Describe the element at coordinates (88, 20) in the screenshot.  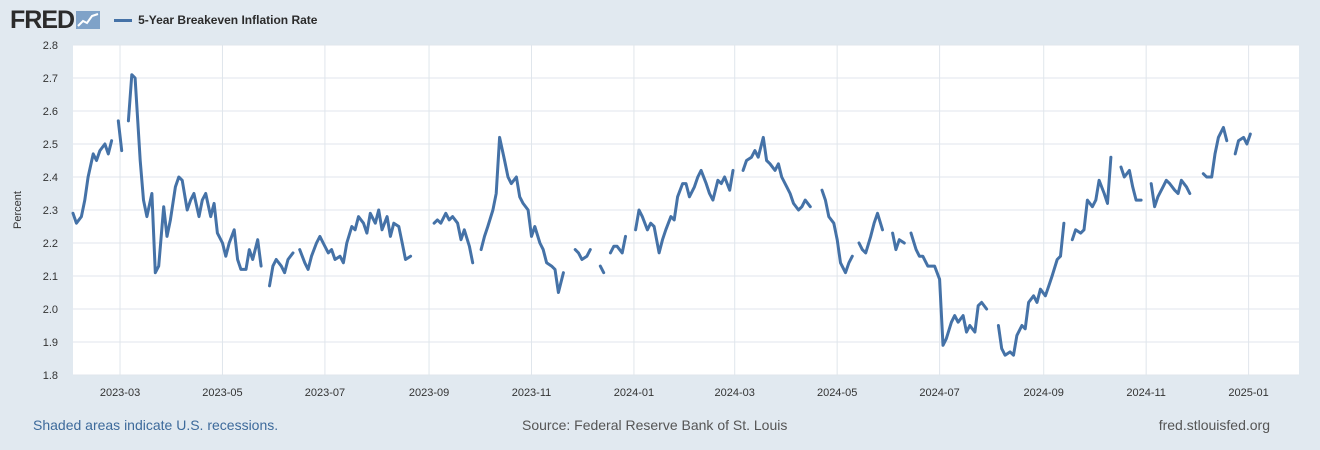
I see `trend-chart-icon` at that location.